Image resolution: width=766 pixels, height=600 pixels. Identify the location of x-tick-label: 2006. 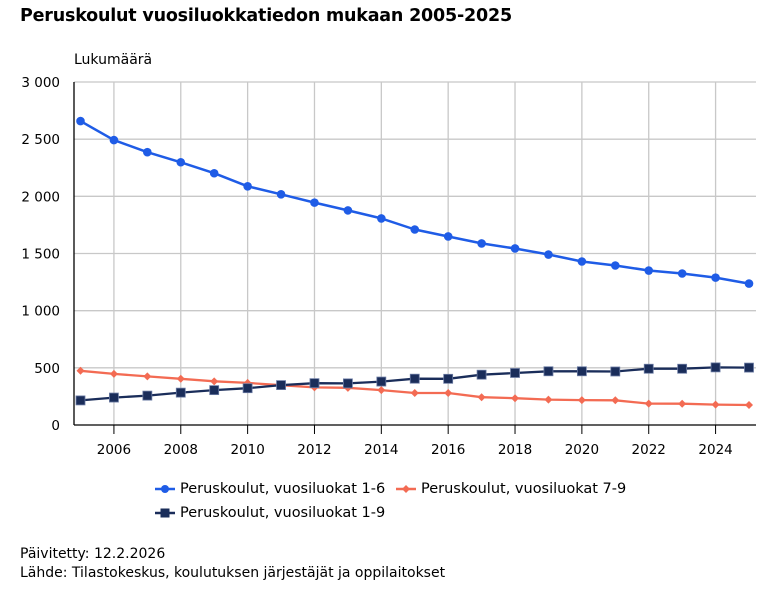
(114, 450).